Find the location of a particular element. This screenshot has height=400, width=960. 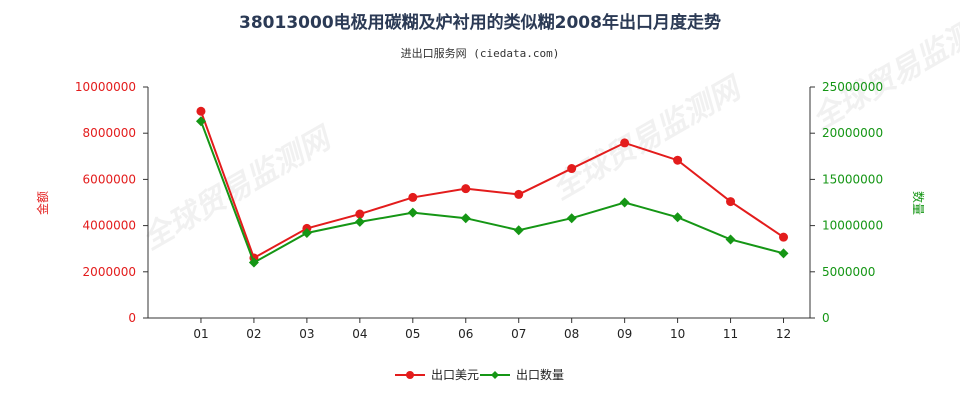

x-axis-ticks: 01 02 03 04 05 06 07 08 09 10 11 12 is located at coordinates (492, 329).